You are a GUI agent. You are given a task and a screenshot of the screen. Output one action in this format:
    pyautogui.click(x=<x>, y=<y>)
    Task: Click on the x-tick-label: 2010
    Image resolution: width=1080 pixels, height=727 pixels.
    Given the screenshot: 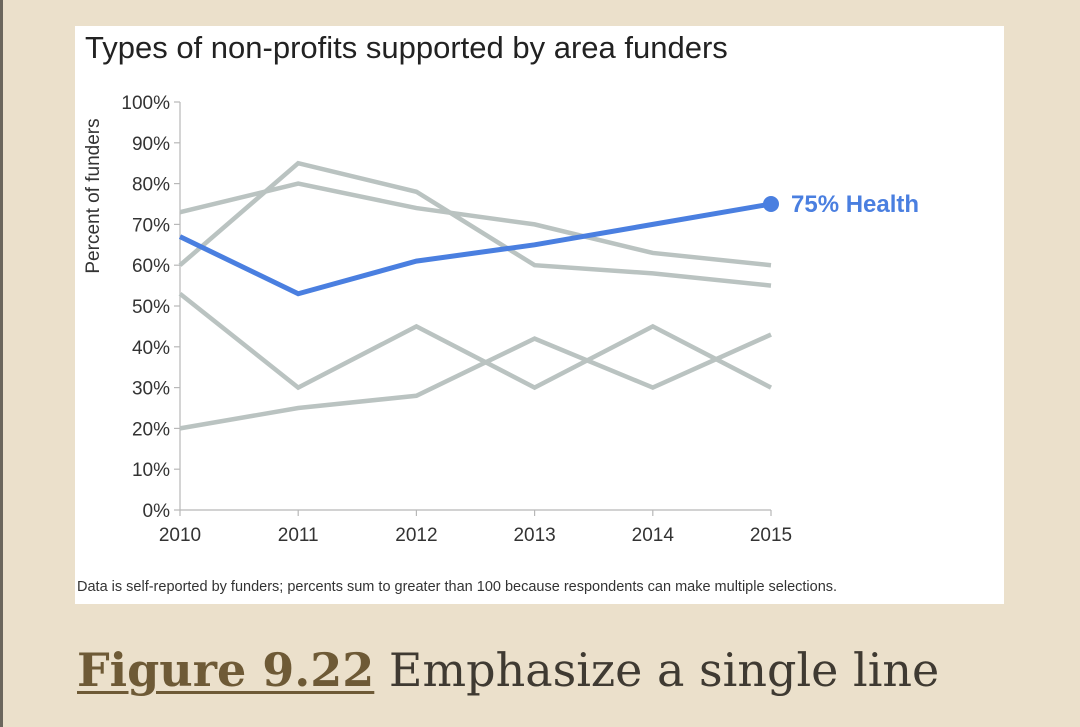 What is the action you would take?
    pyautogui.click(x=180, y=535)
    